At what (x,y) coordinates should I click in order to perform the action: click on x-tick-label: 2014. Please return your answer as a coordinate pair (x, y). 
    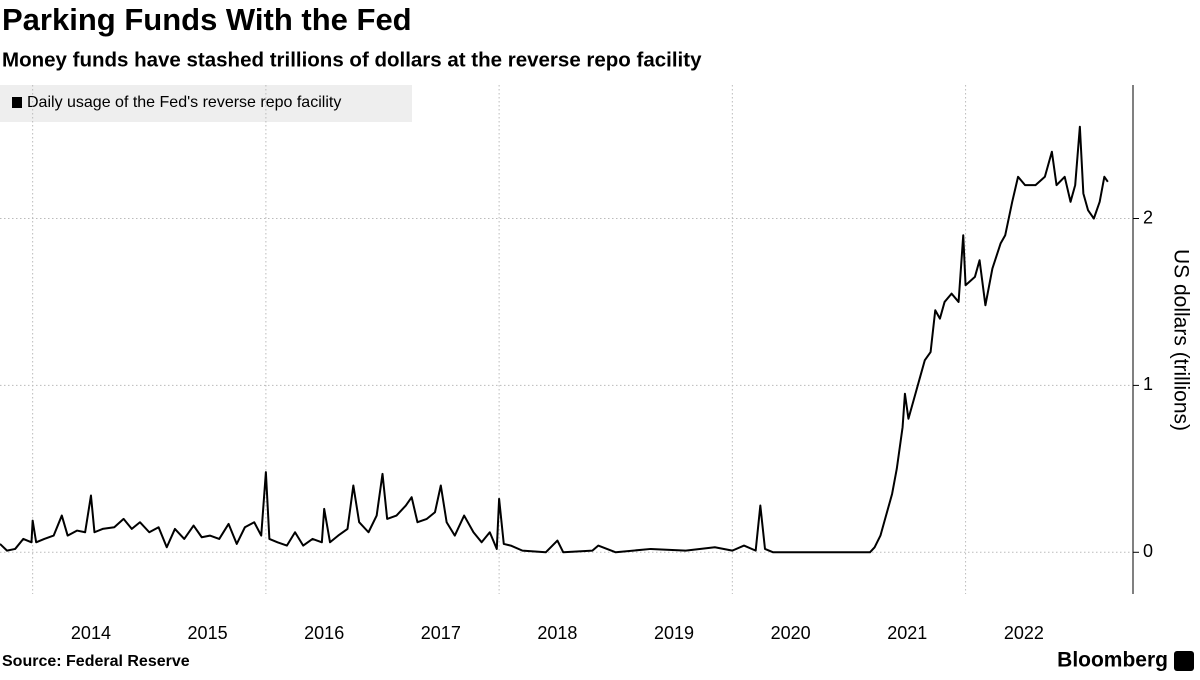
    Looking at the image, I should click on (91, 633).